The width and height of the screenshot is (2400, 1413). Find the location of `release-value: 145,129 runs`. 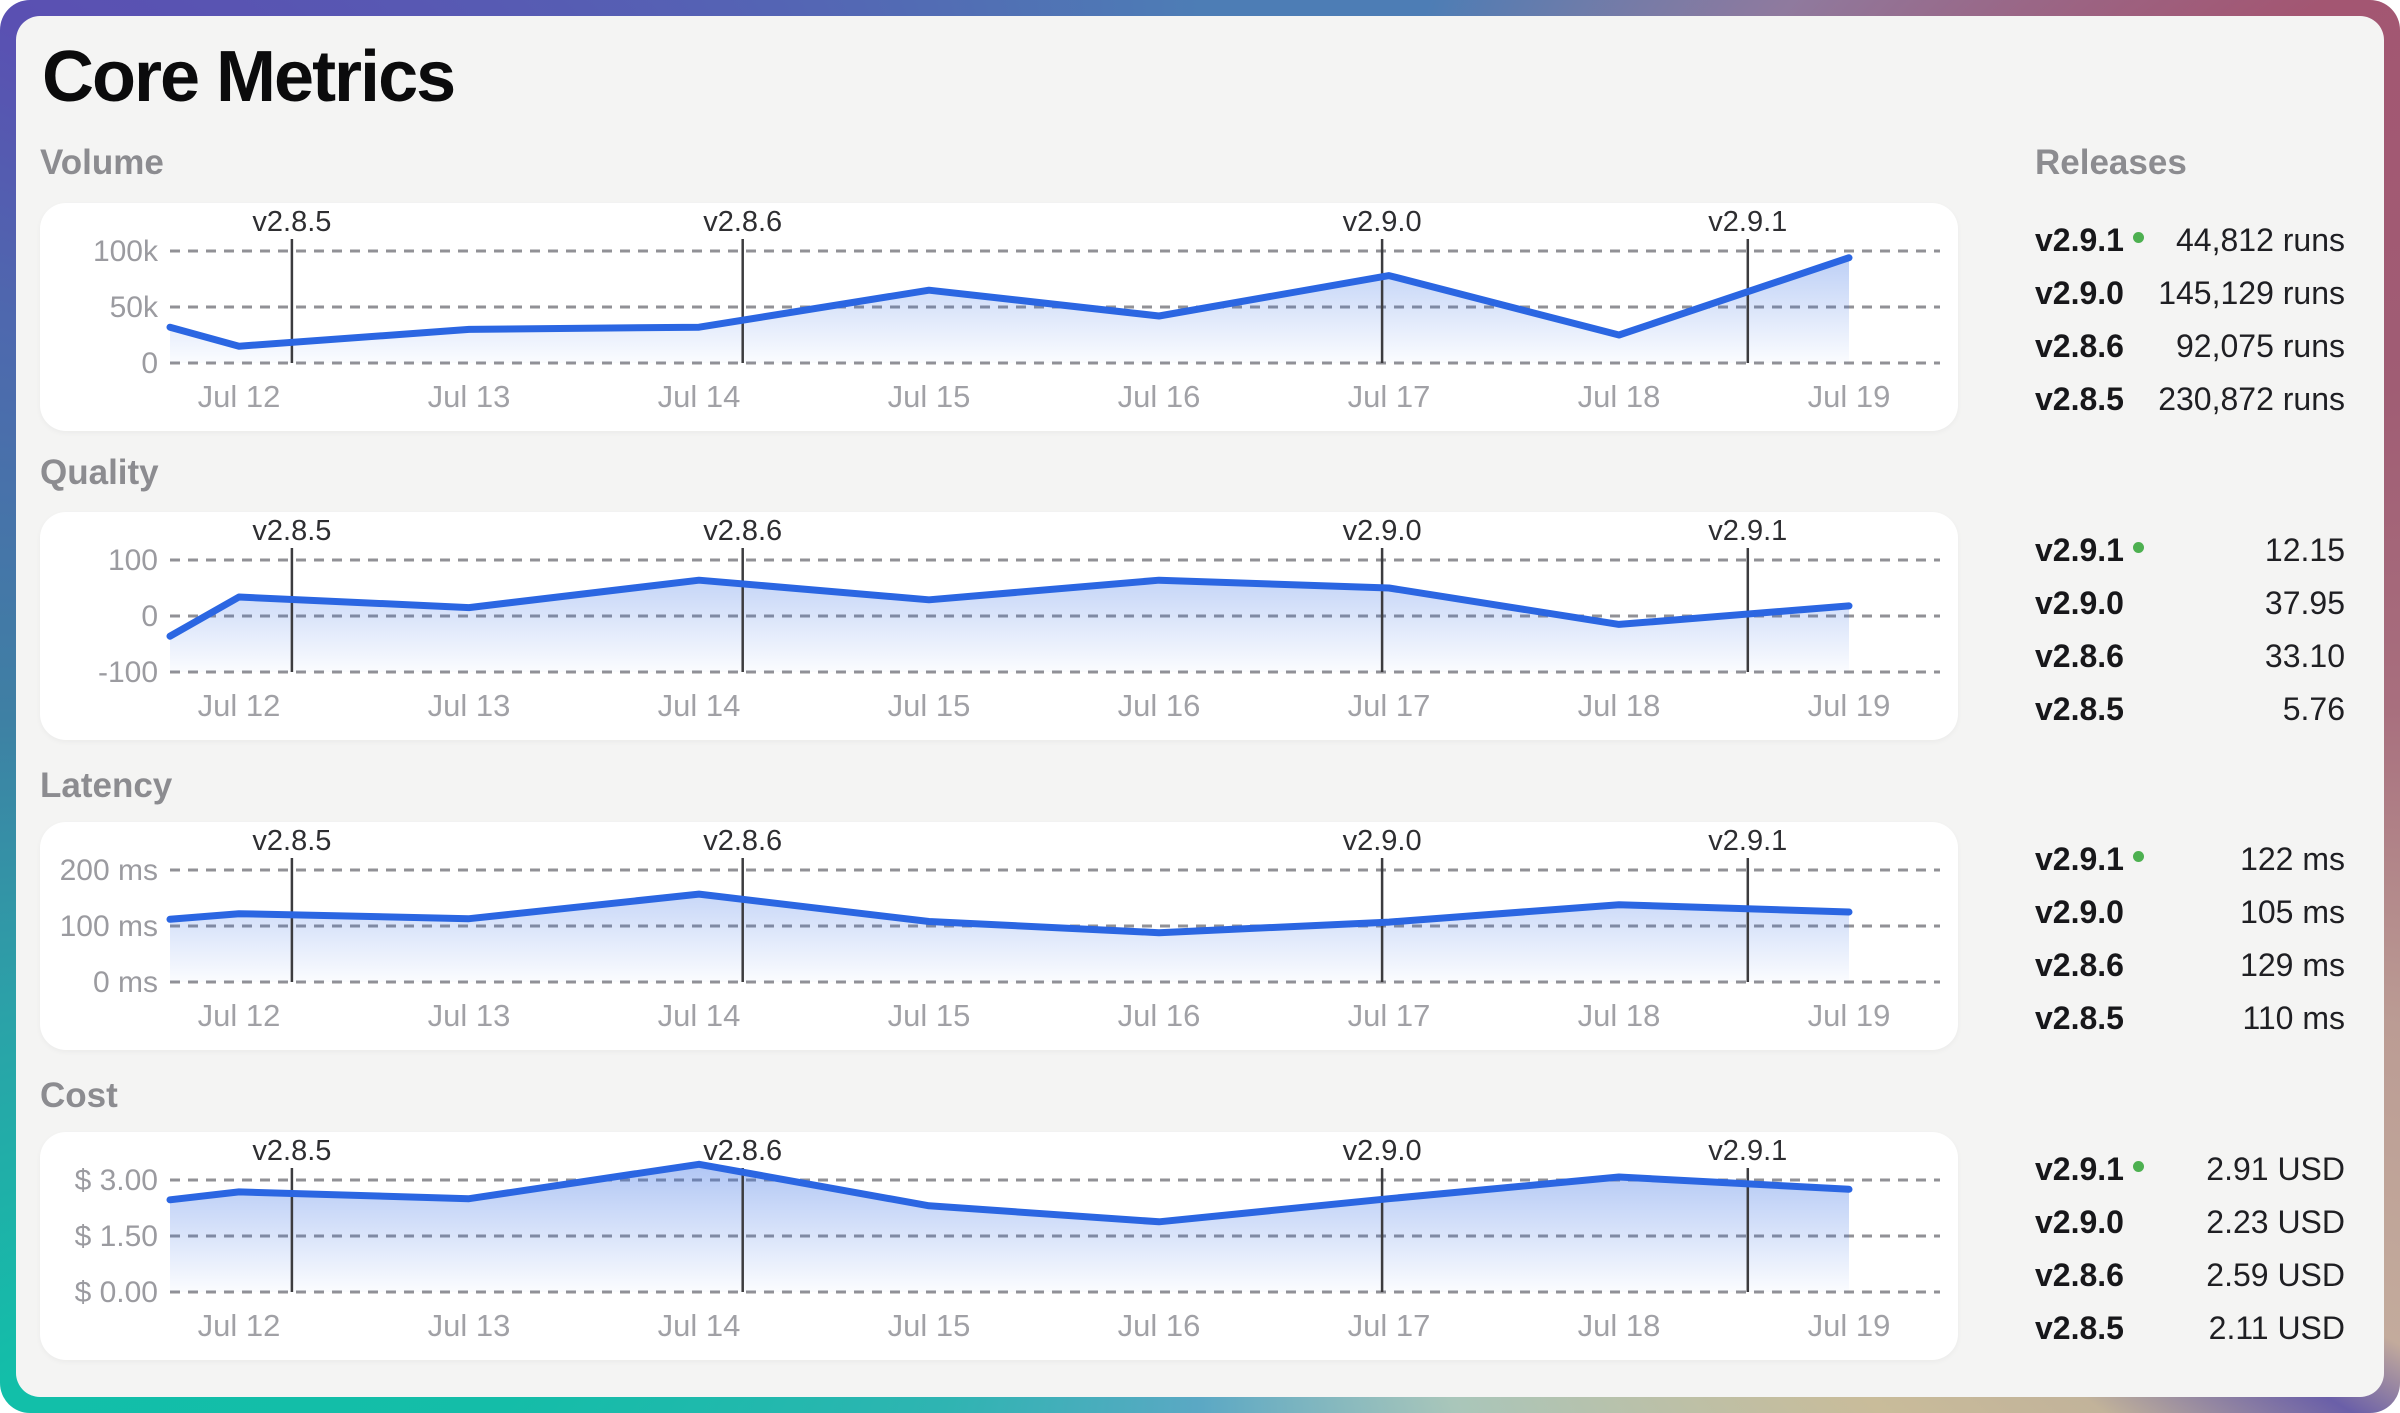

release-value: 145,129 runs is located at coordinates (2251, 293).